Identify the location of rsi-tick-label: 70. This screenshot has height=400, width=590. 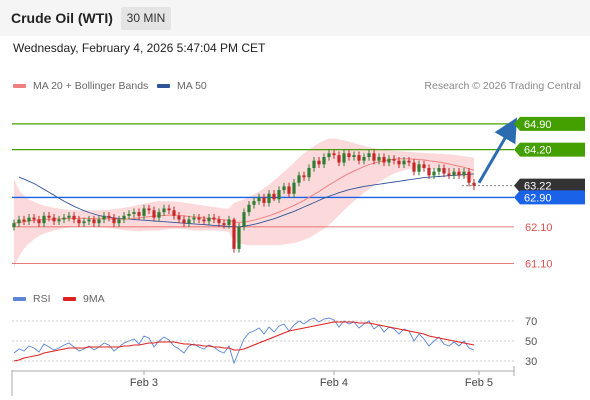
(531, 322).